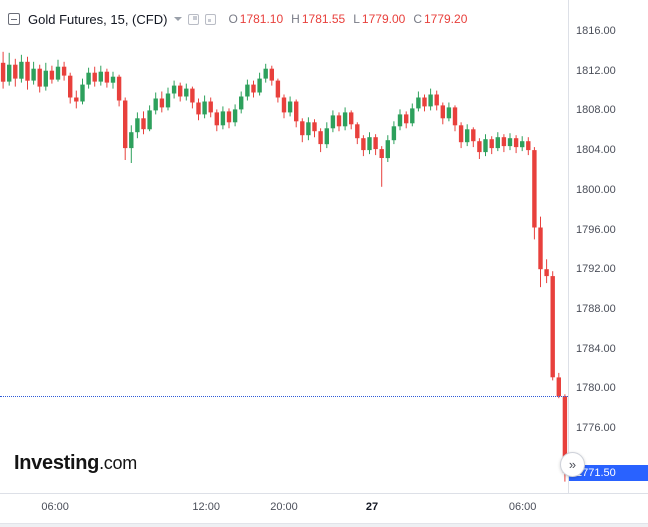 The width and height of the screenshot is (648, 527). What do you see at coordinates (211, 19) in the screenshot?
I see `settings-icon` at bounding box center [211, 19].